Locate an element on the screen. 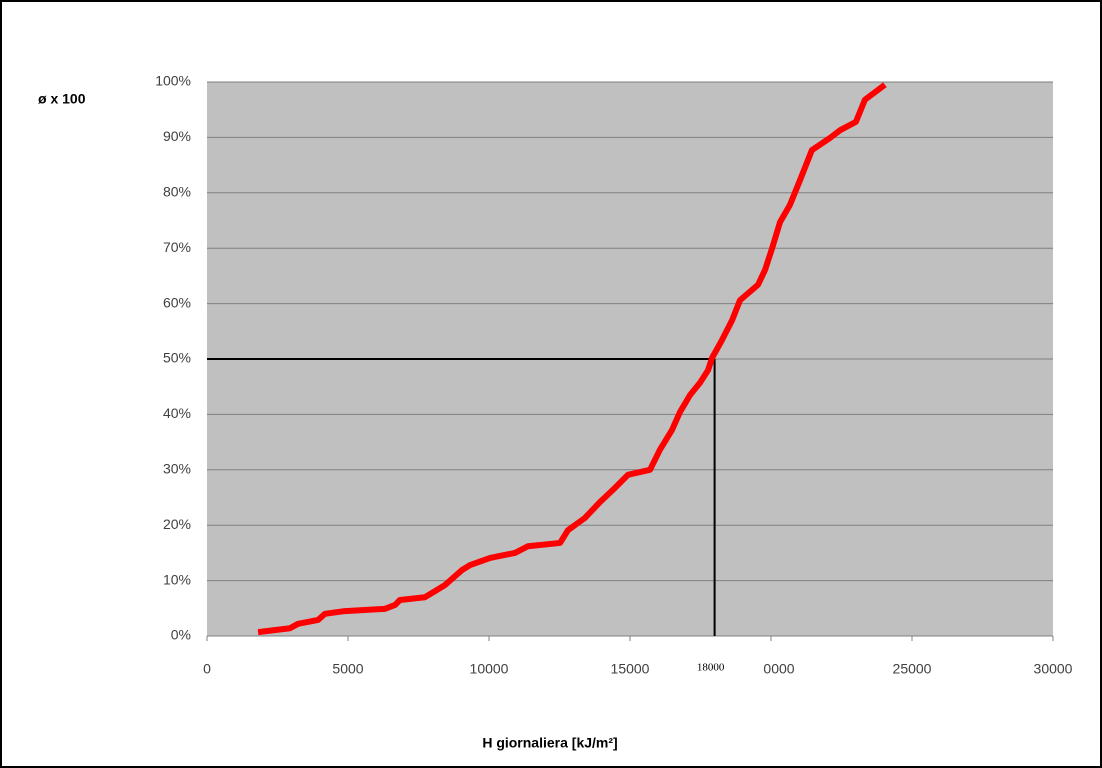  y-tick-label: 100% is located at coordinates (173, 81).